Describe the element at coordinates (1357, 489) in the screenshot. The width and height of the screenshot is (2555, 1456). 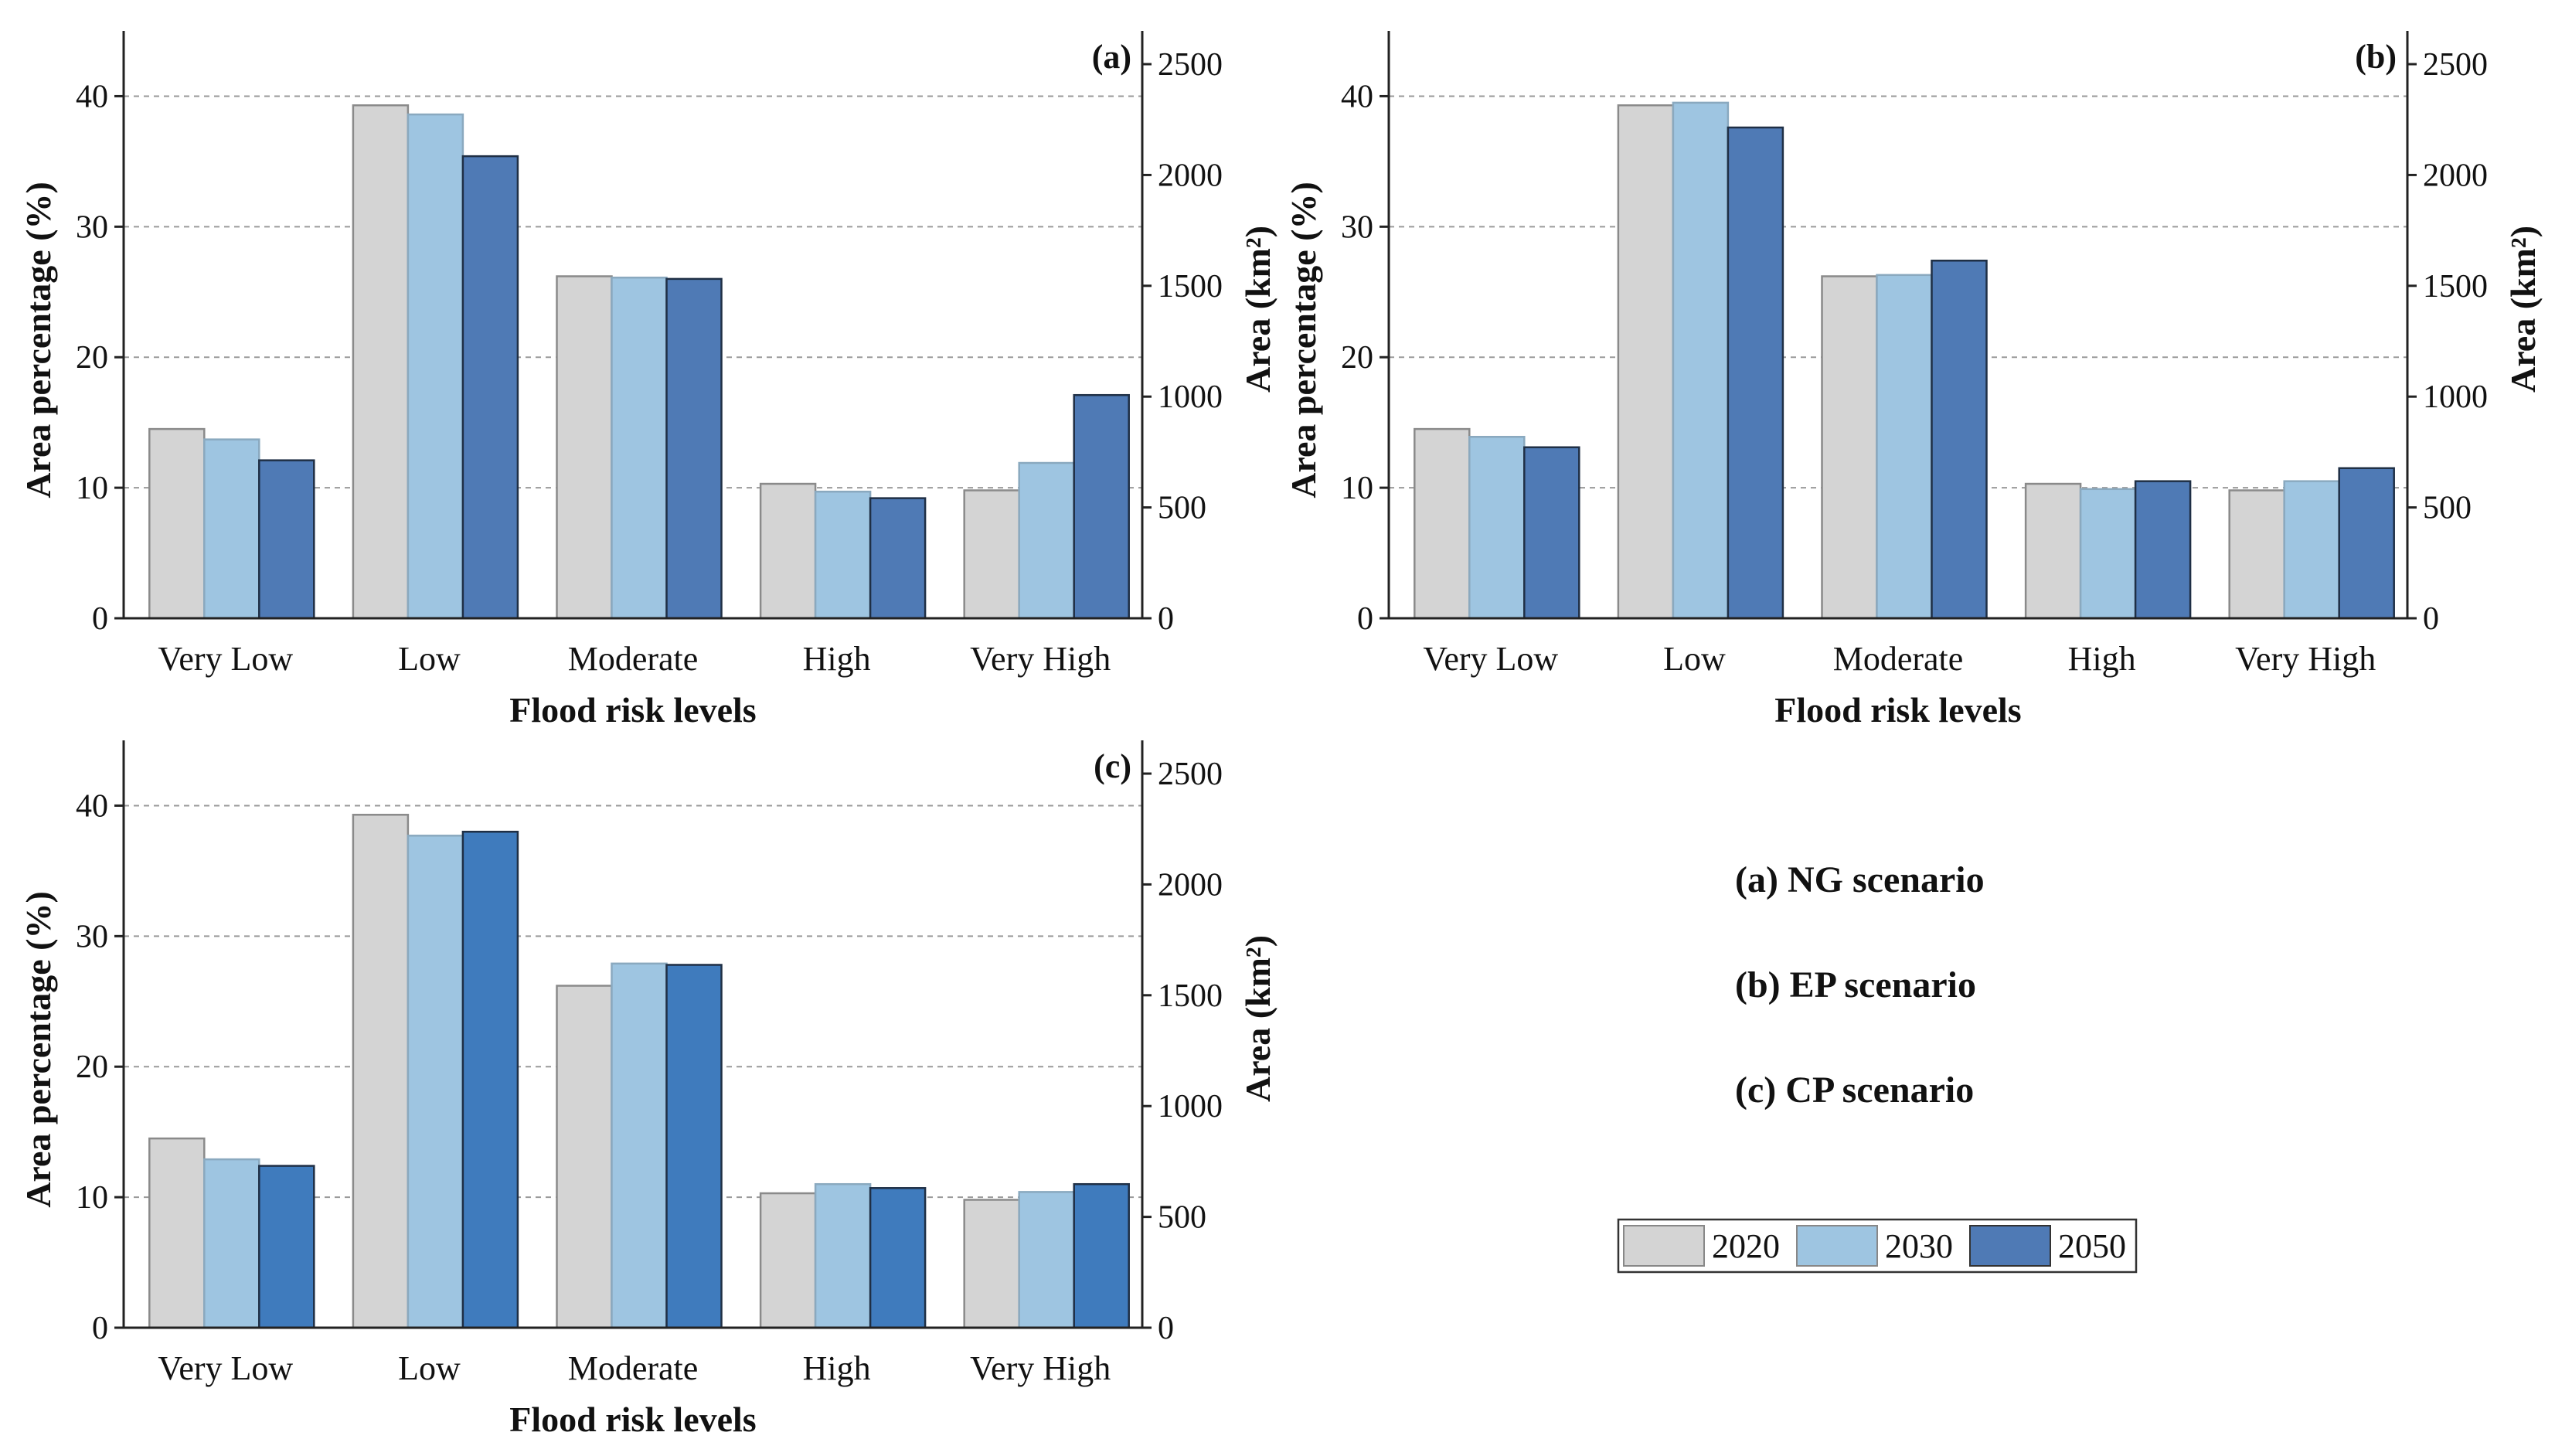
I see `y-tick-label: 10` at that location.